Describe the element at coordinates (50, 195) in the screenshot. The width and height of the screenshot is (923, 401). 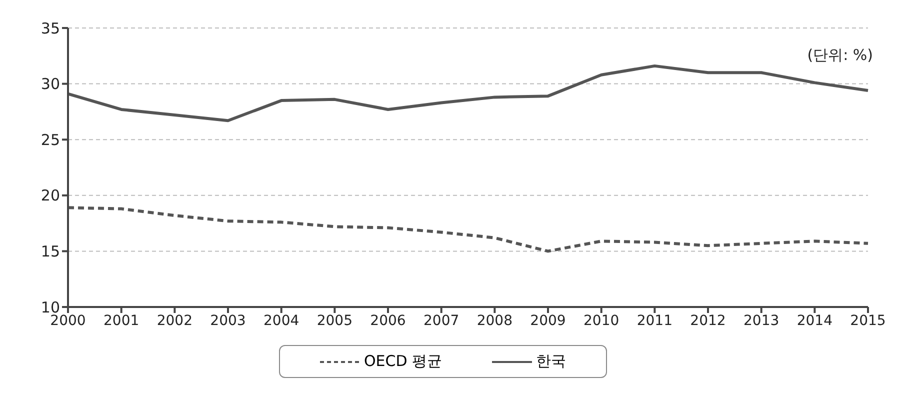
I see `y-tick-label: 20` at that location.